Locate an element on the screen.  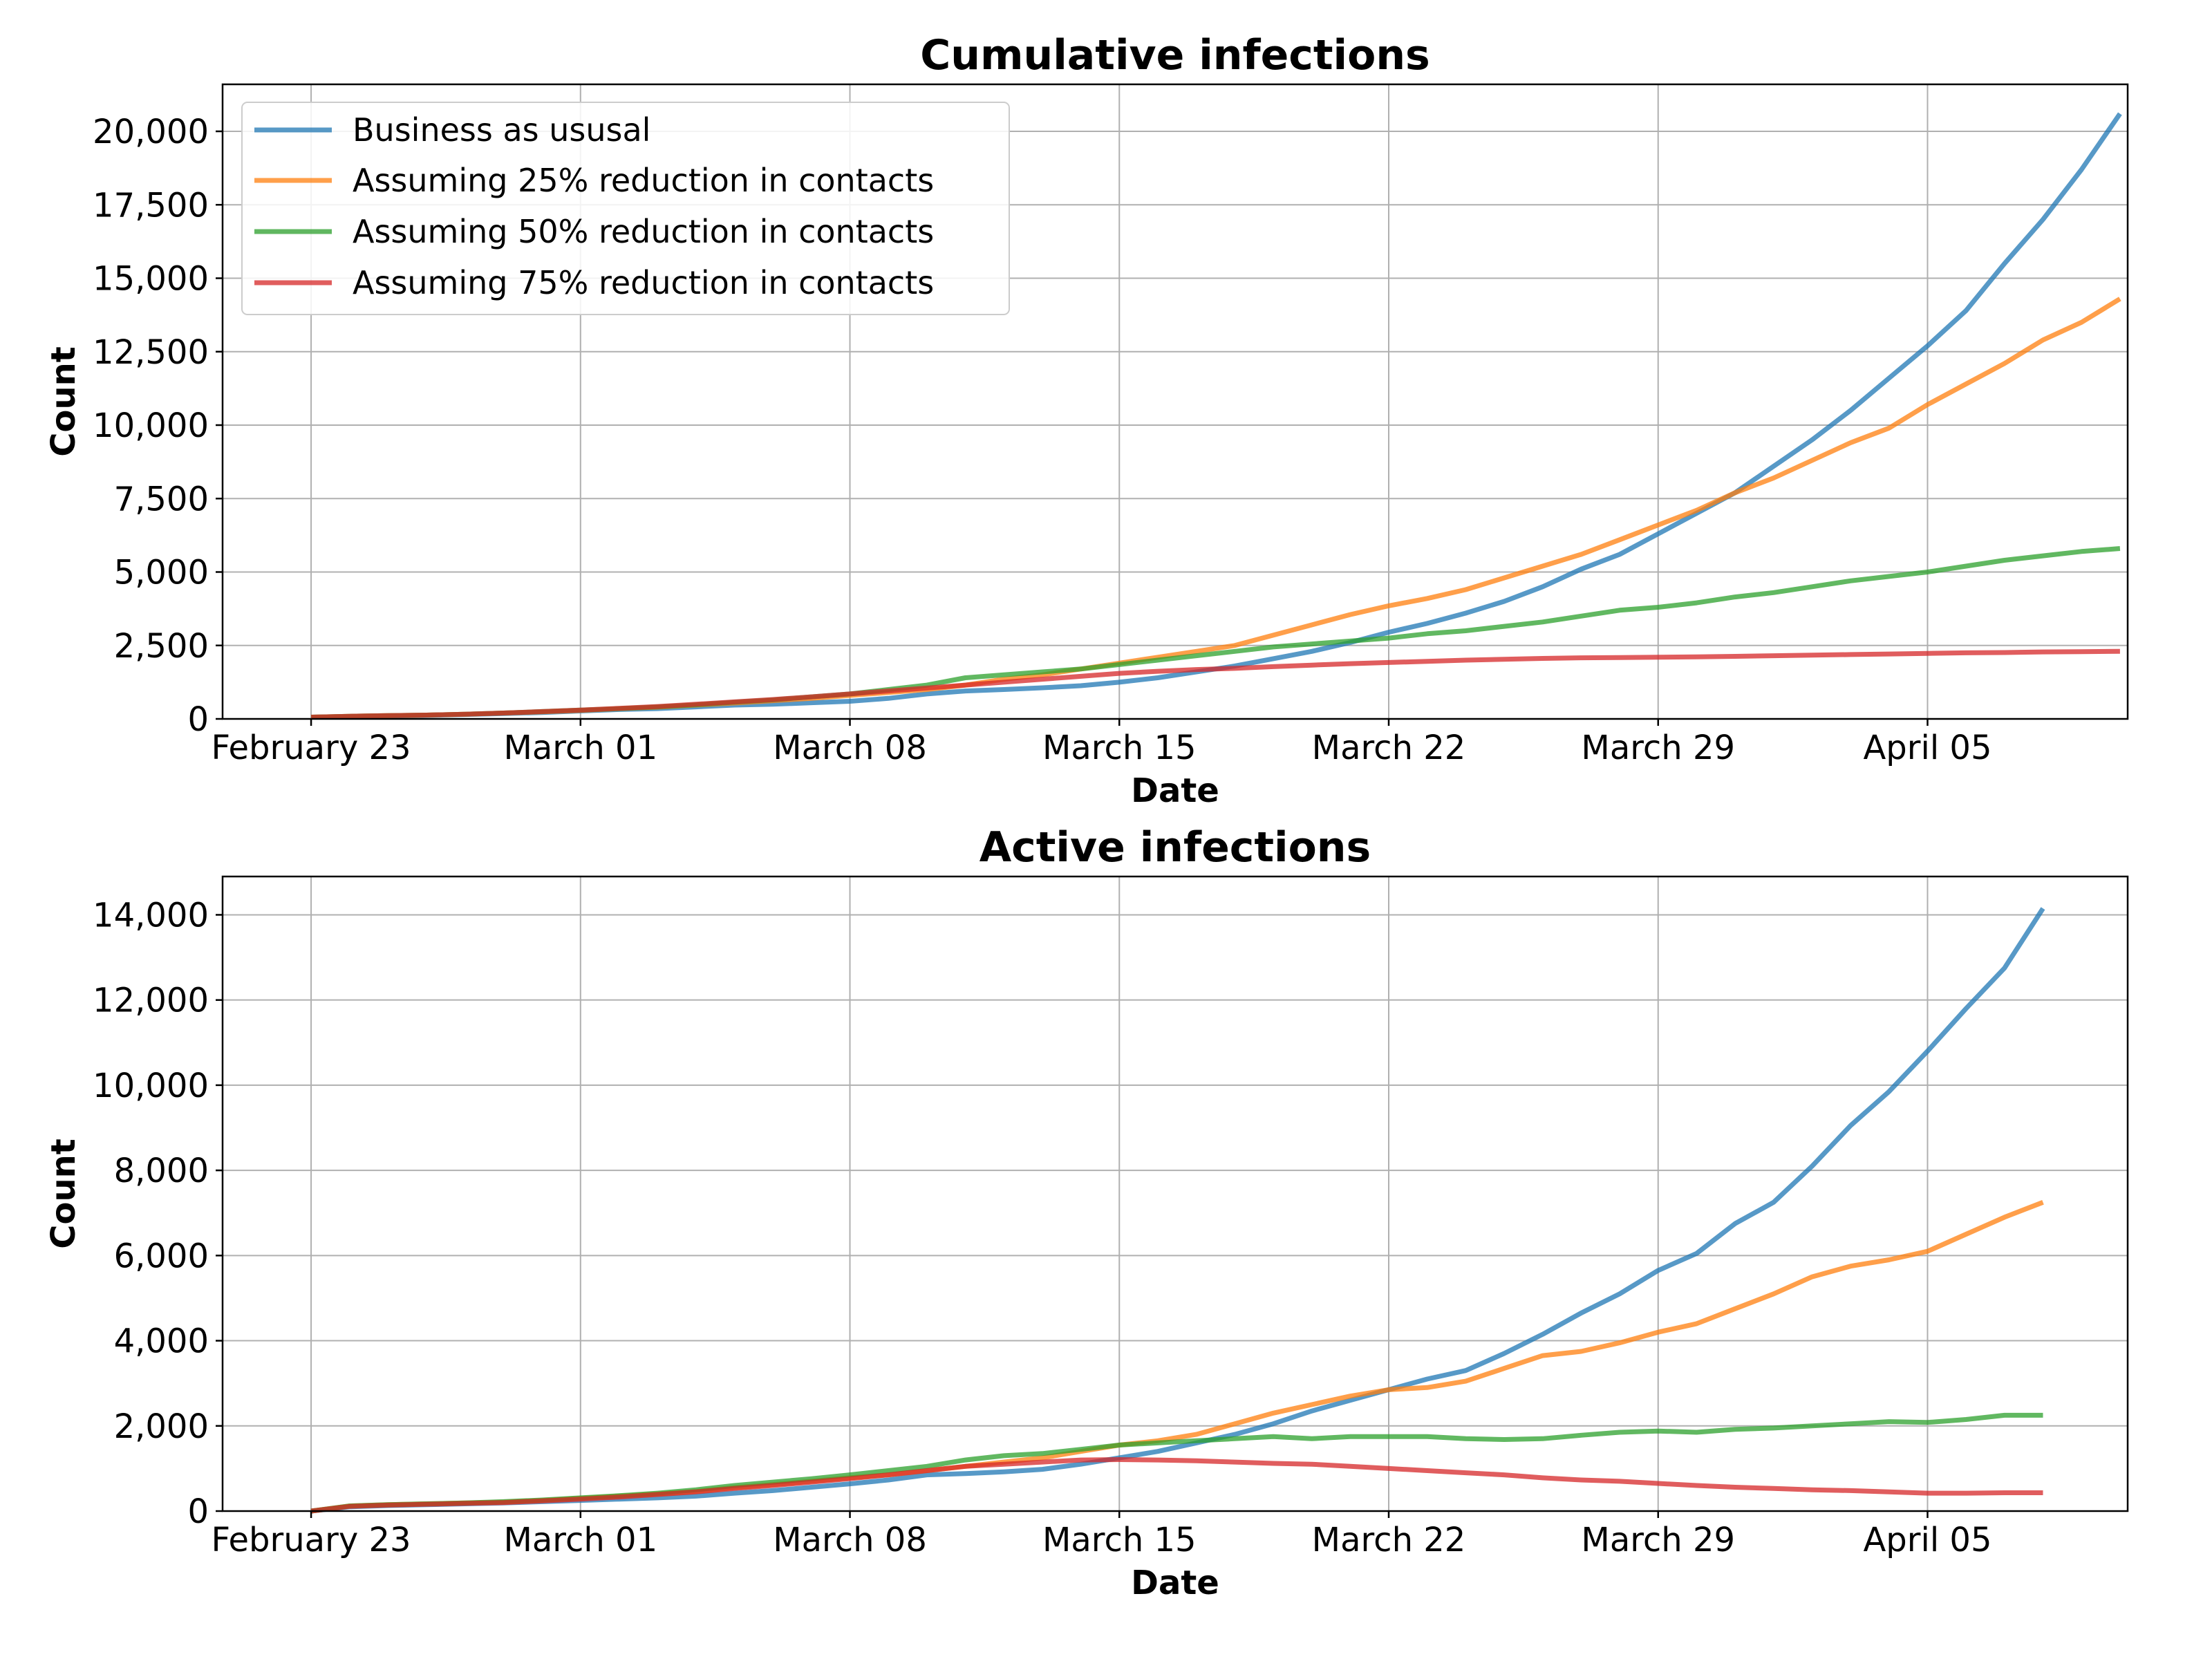
series-line-assuming-25-reduction-in-contacts is located at coordinates (1177, 1357).